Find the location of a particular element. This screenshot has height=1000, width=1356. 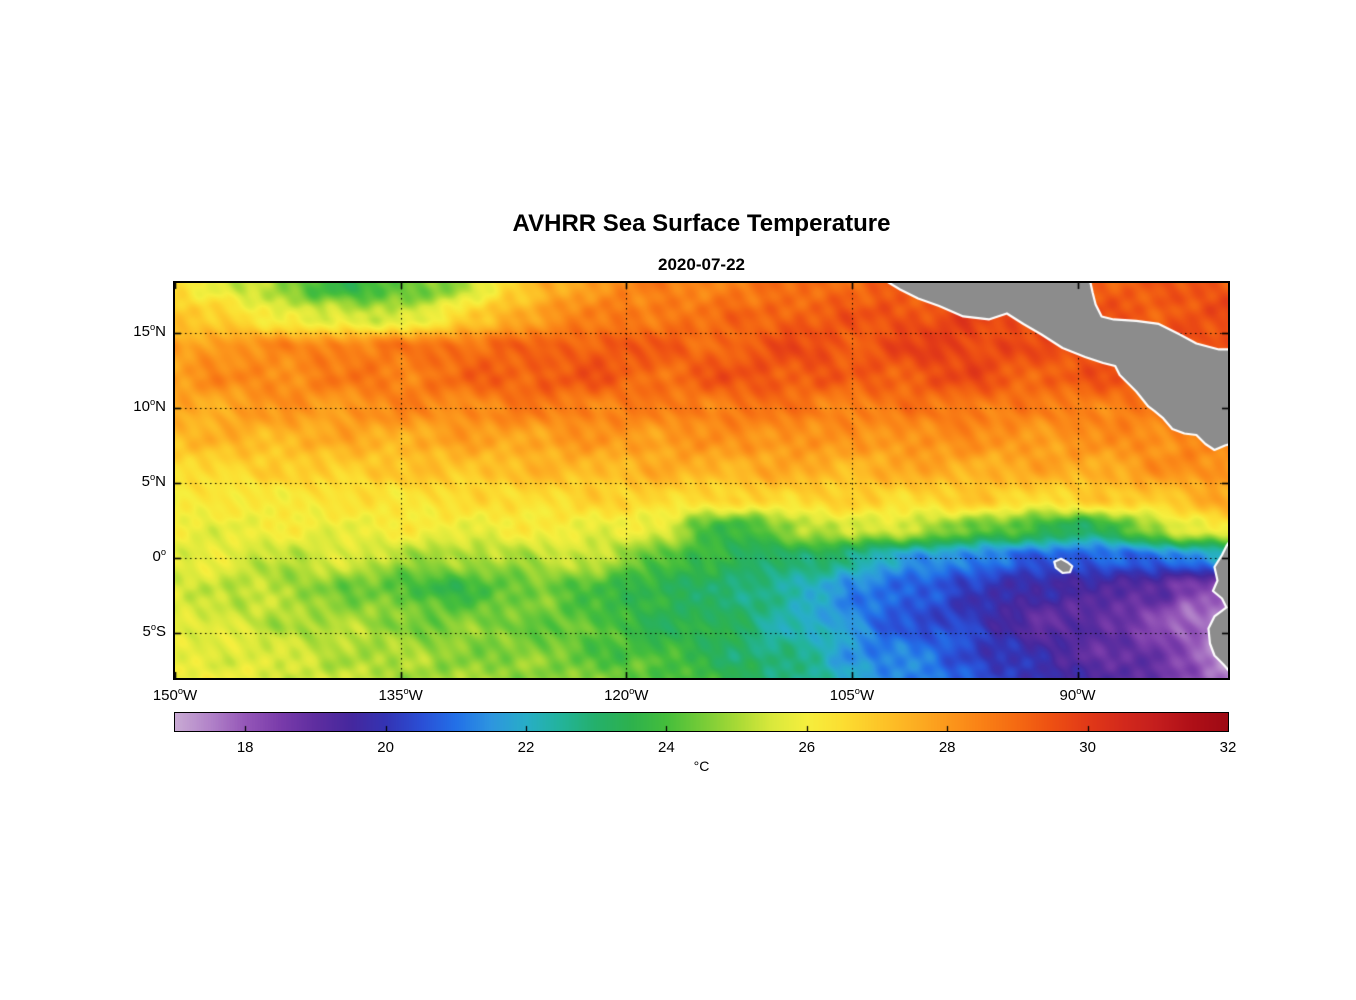

colorbar-tick-label: 30 is located at coordinates (1087, 747).